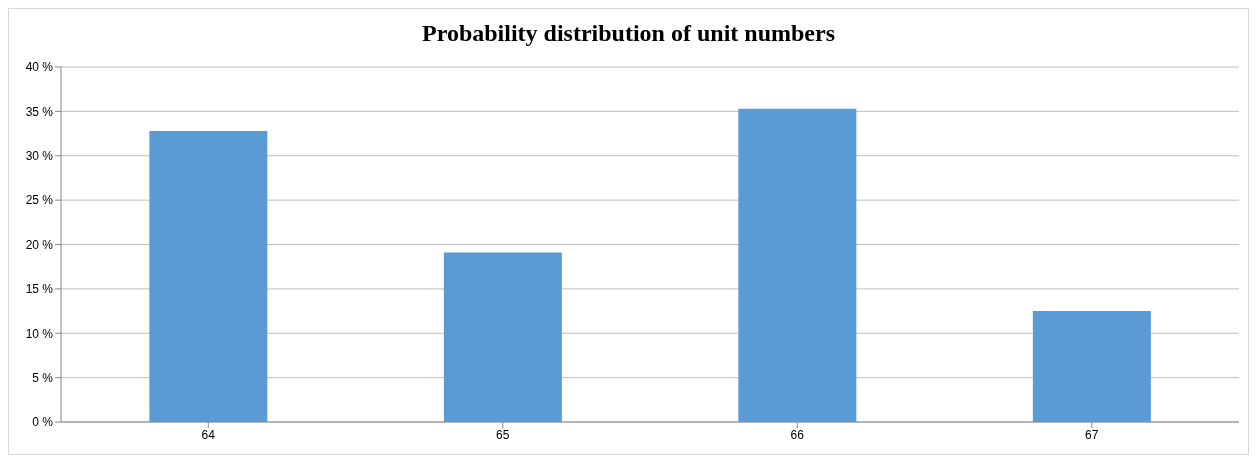 This screenshot has width=1257, height=463. Describe the element at coordinates (628, 33) in the screenshot. I see `chart-title: Probability distribution of unit numbers` at that location.